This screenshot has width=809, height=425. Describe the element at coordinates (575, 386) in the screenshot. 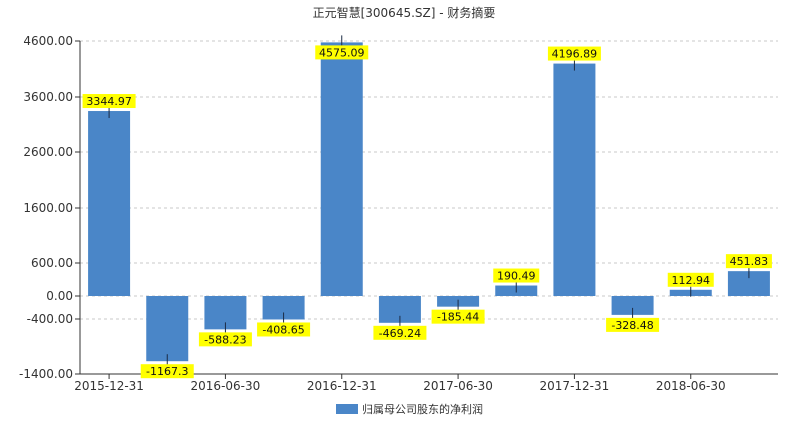

I see `x-tick-label: 2017-12-31` at that location.